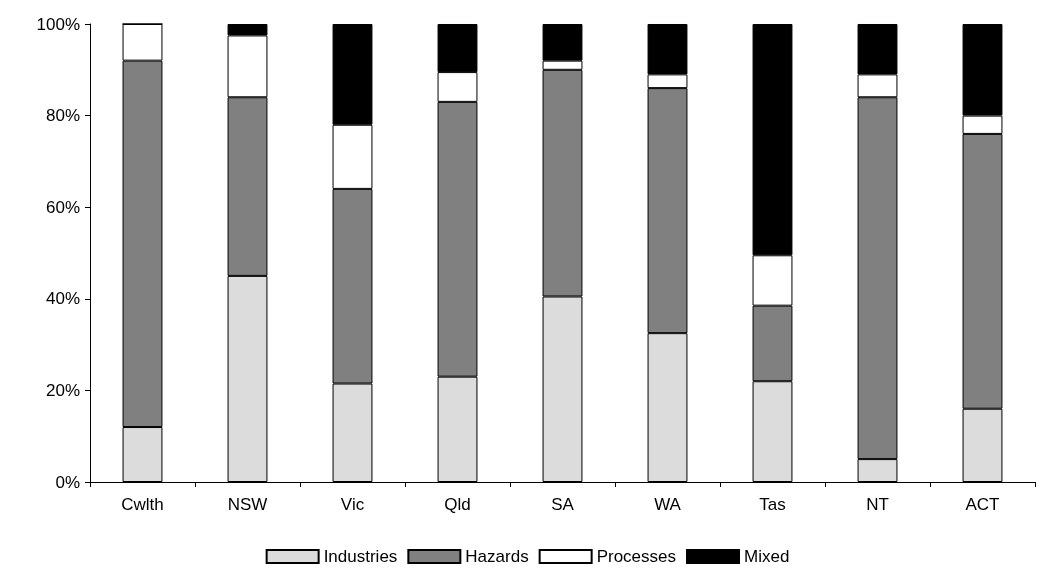  I want to click on x-tick-label: NSW, so click(247, 504).